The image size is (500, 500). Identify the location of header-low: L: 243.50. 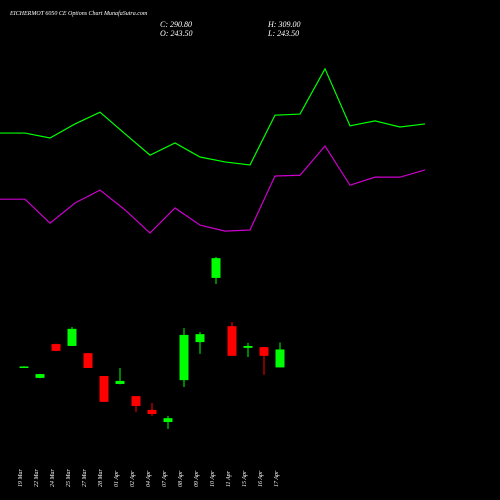
(283, 33).